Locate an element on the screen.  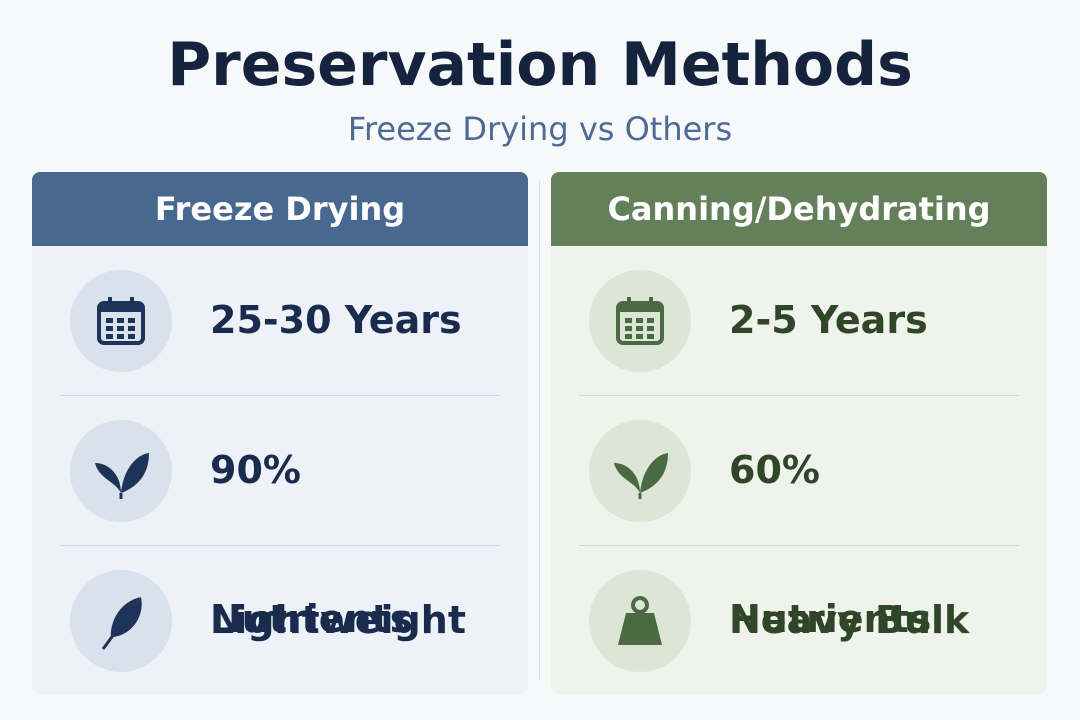
item-text: 25-30 Years is located at coordinates (336, 320).